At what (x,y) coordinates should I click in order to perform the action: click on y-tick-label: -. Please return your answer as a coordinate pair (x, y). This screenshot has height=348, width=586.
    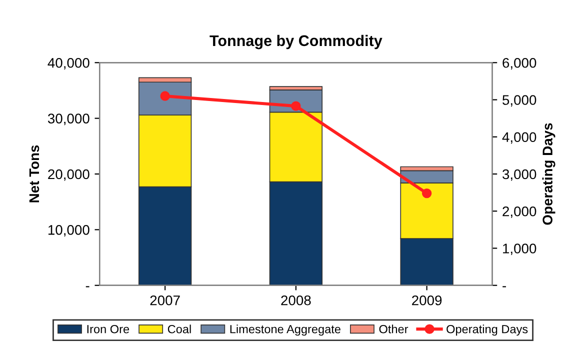
    Looking at the image, I should click on (88, 287).